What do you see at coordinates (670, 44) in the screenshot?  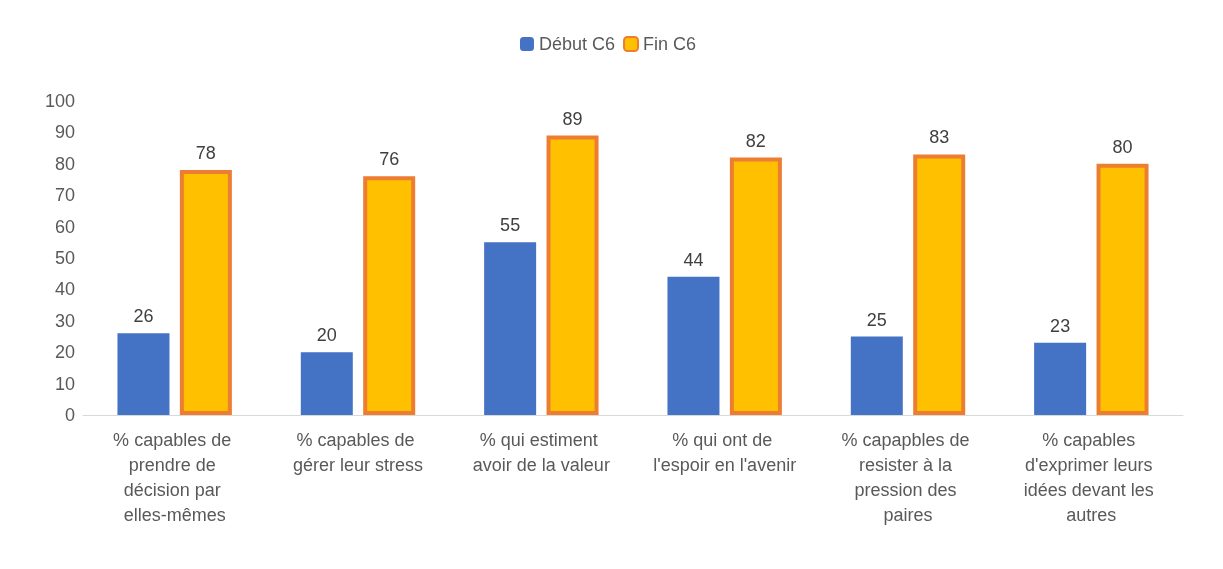 I see `legend-label: Fin C6` at bounding box center [670, 44].